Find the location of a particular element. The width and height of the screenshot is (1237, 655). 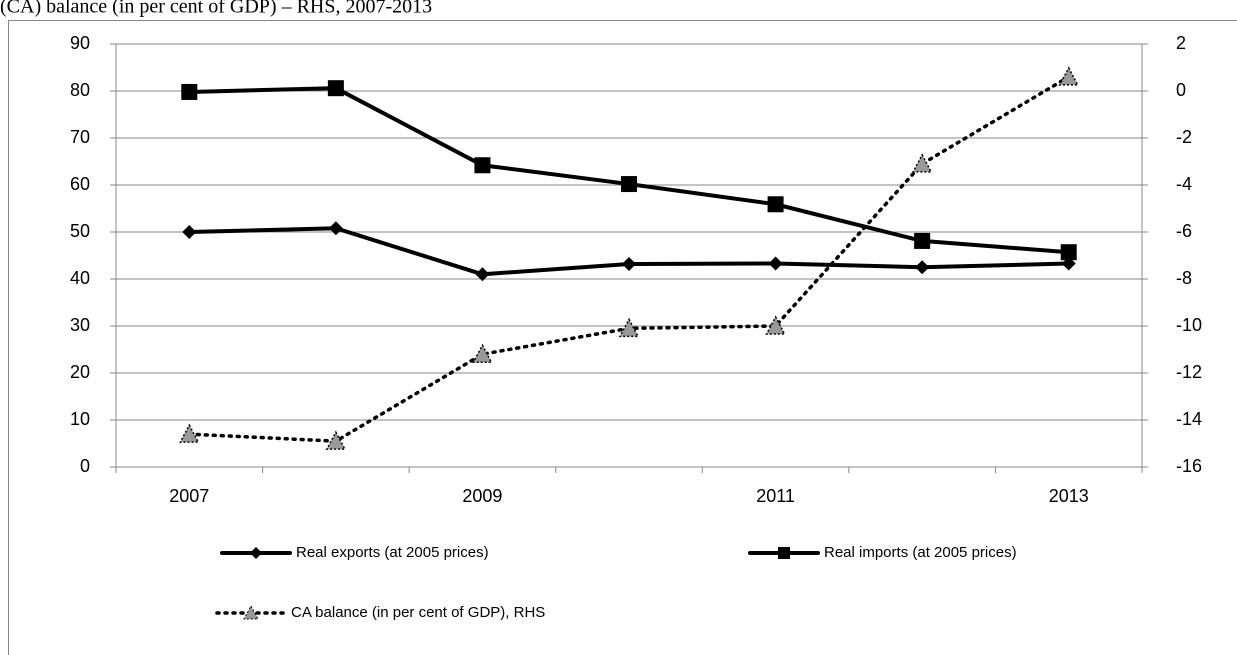

y2-tick-label: -8 is located at coordinates (1184, 278).